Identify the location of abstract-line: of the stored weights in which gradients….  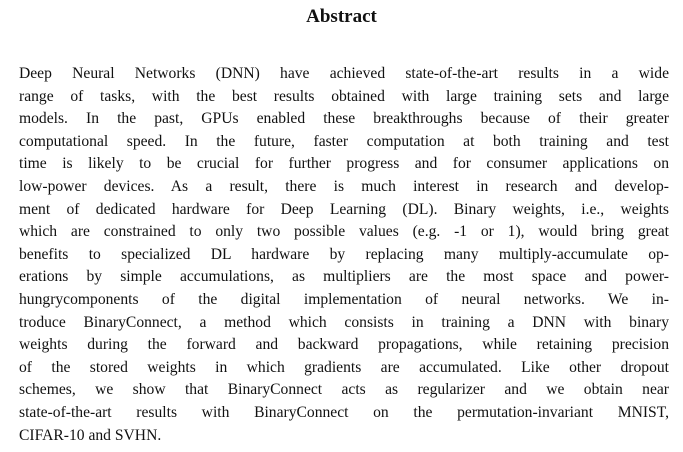
(344, 367).